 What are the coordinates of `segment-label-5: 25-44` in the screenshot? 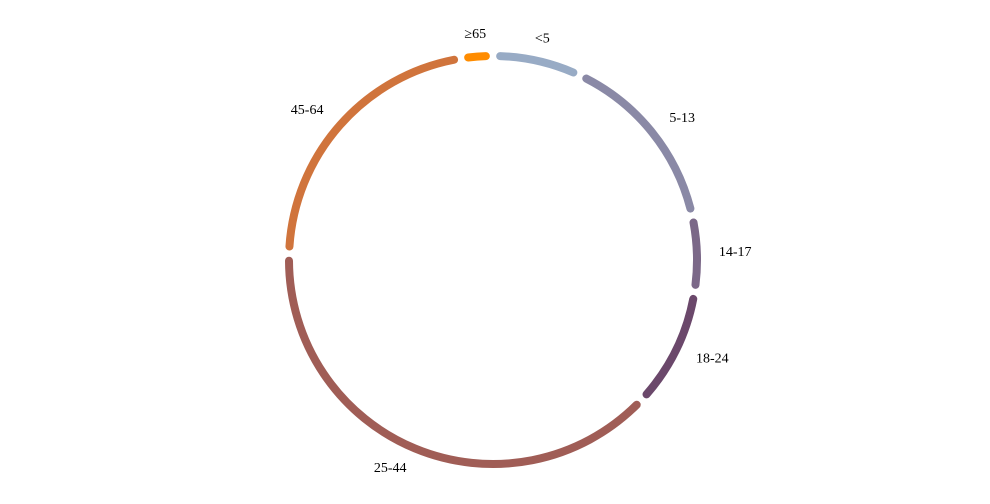 It's located at (390, 468).